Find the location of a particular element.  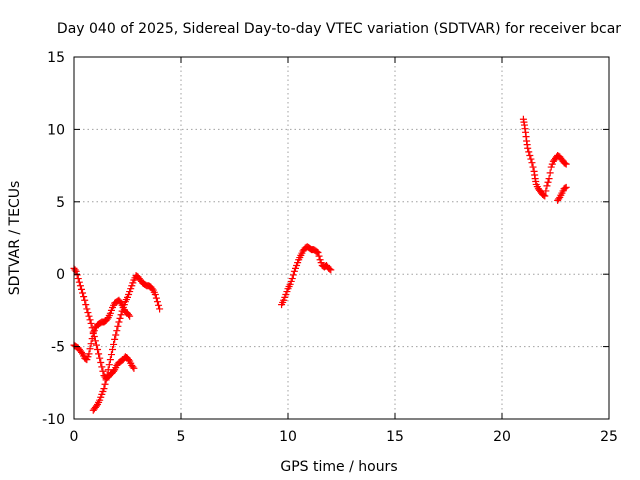

y-tick-label: 5 is located at coordinates (60, 203).